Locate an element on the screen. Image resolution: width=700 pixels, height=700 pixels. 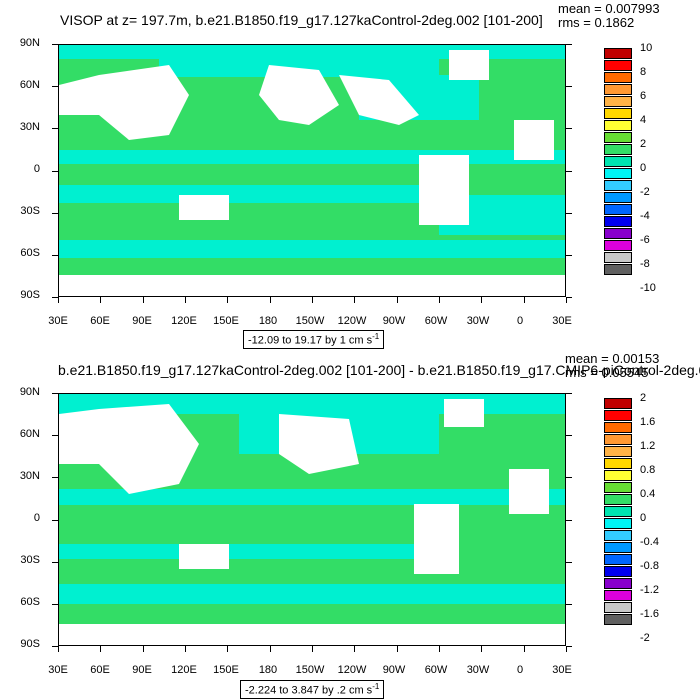
panel-2-colorbar-label: -1.6 is located at coordinates (649, 614).